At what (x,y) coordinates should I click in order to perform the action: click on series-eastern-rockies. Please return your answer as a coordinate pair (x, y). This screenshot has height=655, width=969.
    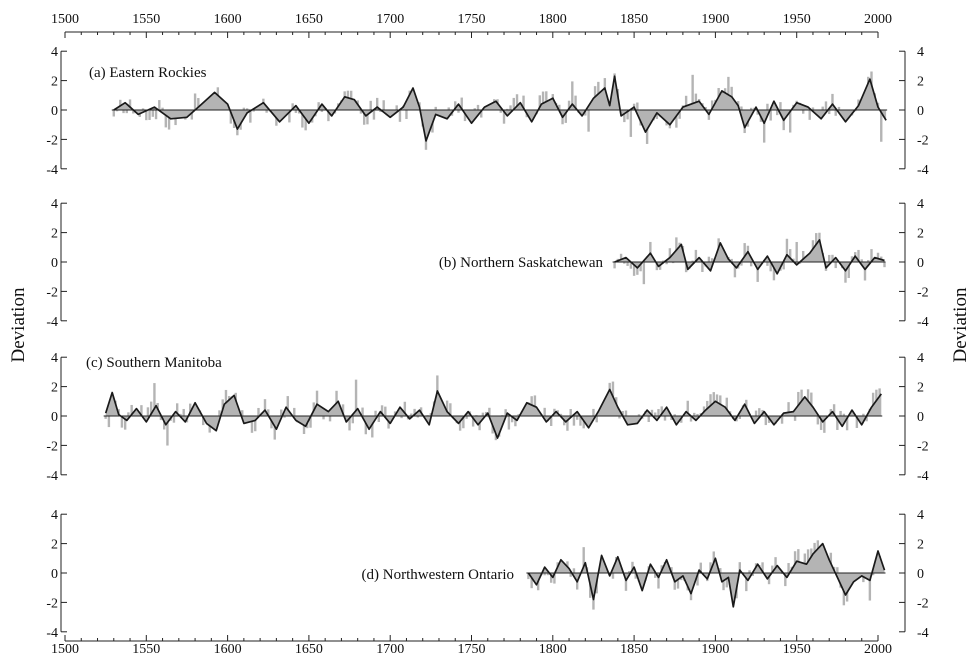
    Looking at the image, I should click on (499, 110).